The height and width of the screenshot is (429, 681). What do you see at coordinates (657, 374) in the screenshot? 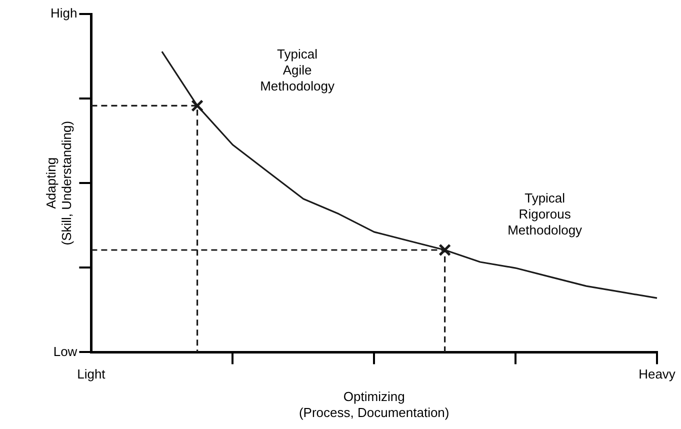
I see `x-tick-label: Heavy` at bounding box center [657, 374].